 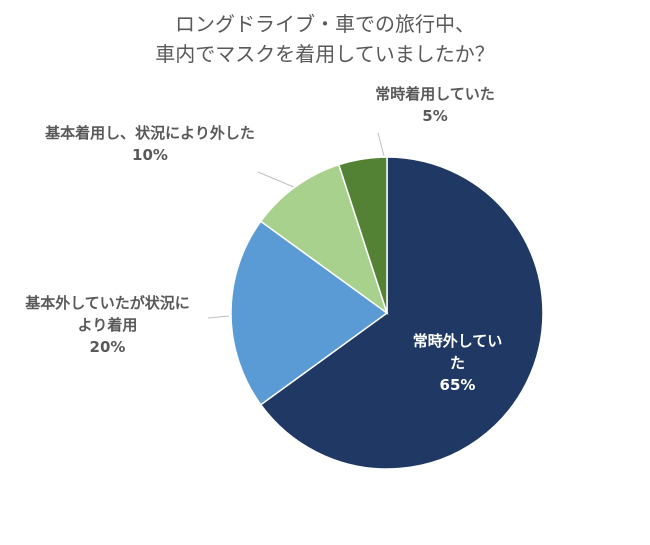 I want to click on category-label: 基本外していたが状況により着用, so click(x=107, y=314).